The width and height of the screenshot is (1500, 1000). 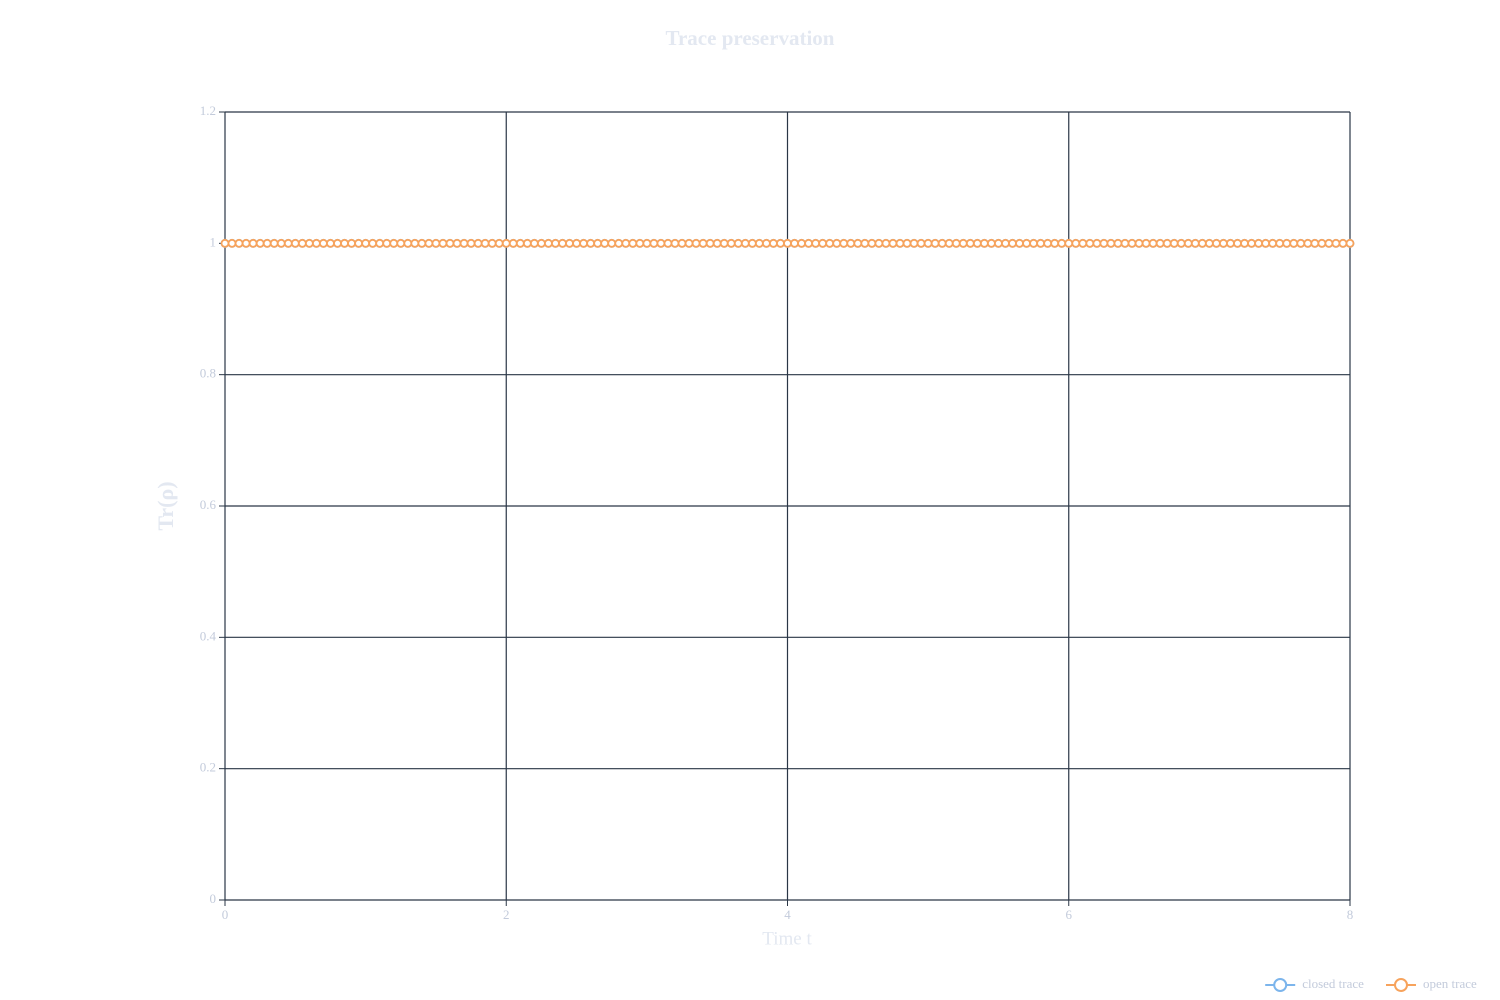 What do you see at coordinates (787, 914) in the screenshot?
I see `x-tick-label: 4` at bounding box center [787, 914].